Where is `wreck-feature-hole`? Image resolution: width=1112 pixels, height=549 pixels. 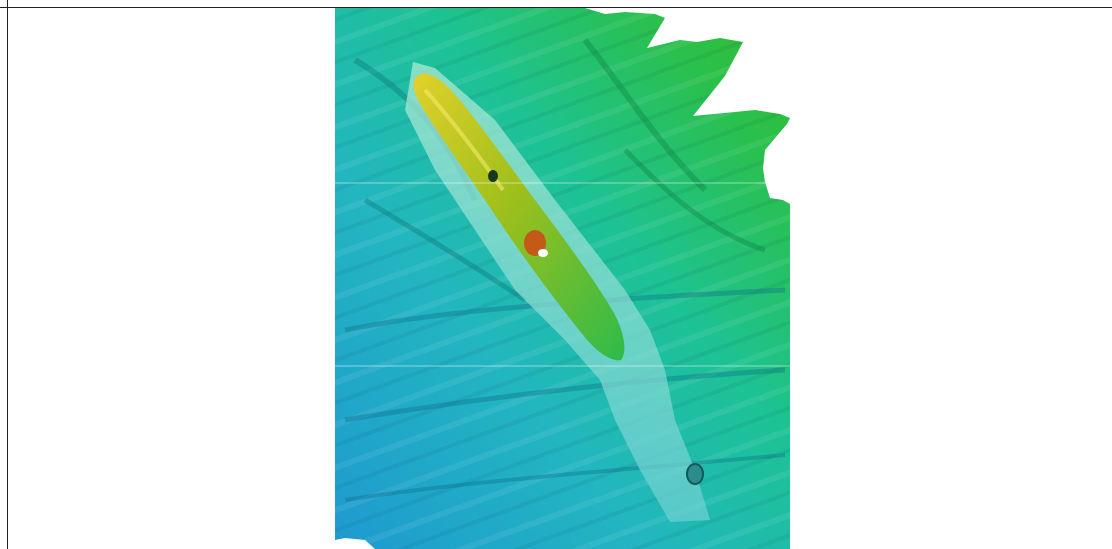
wreck-feature-hole is located at coordinates (493, 176).